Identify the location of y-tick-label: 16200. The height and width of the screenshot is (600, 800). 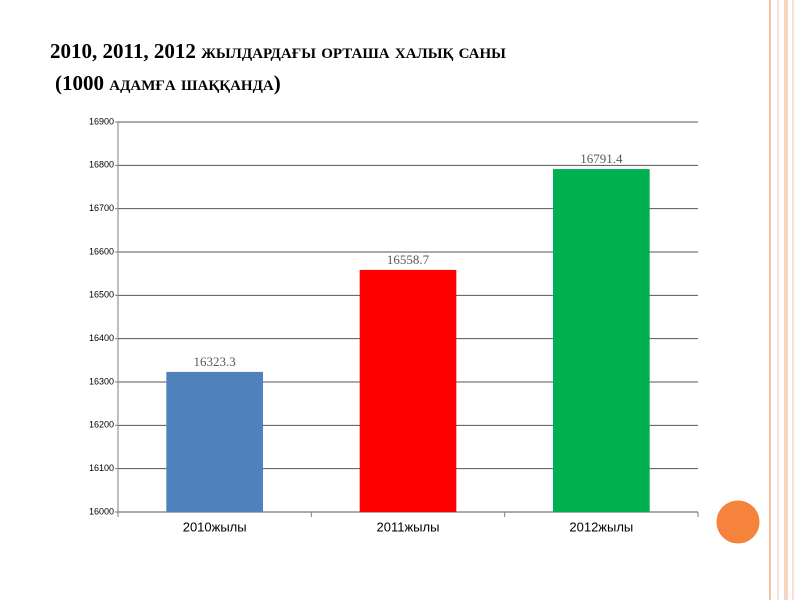
(101, 425).